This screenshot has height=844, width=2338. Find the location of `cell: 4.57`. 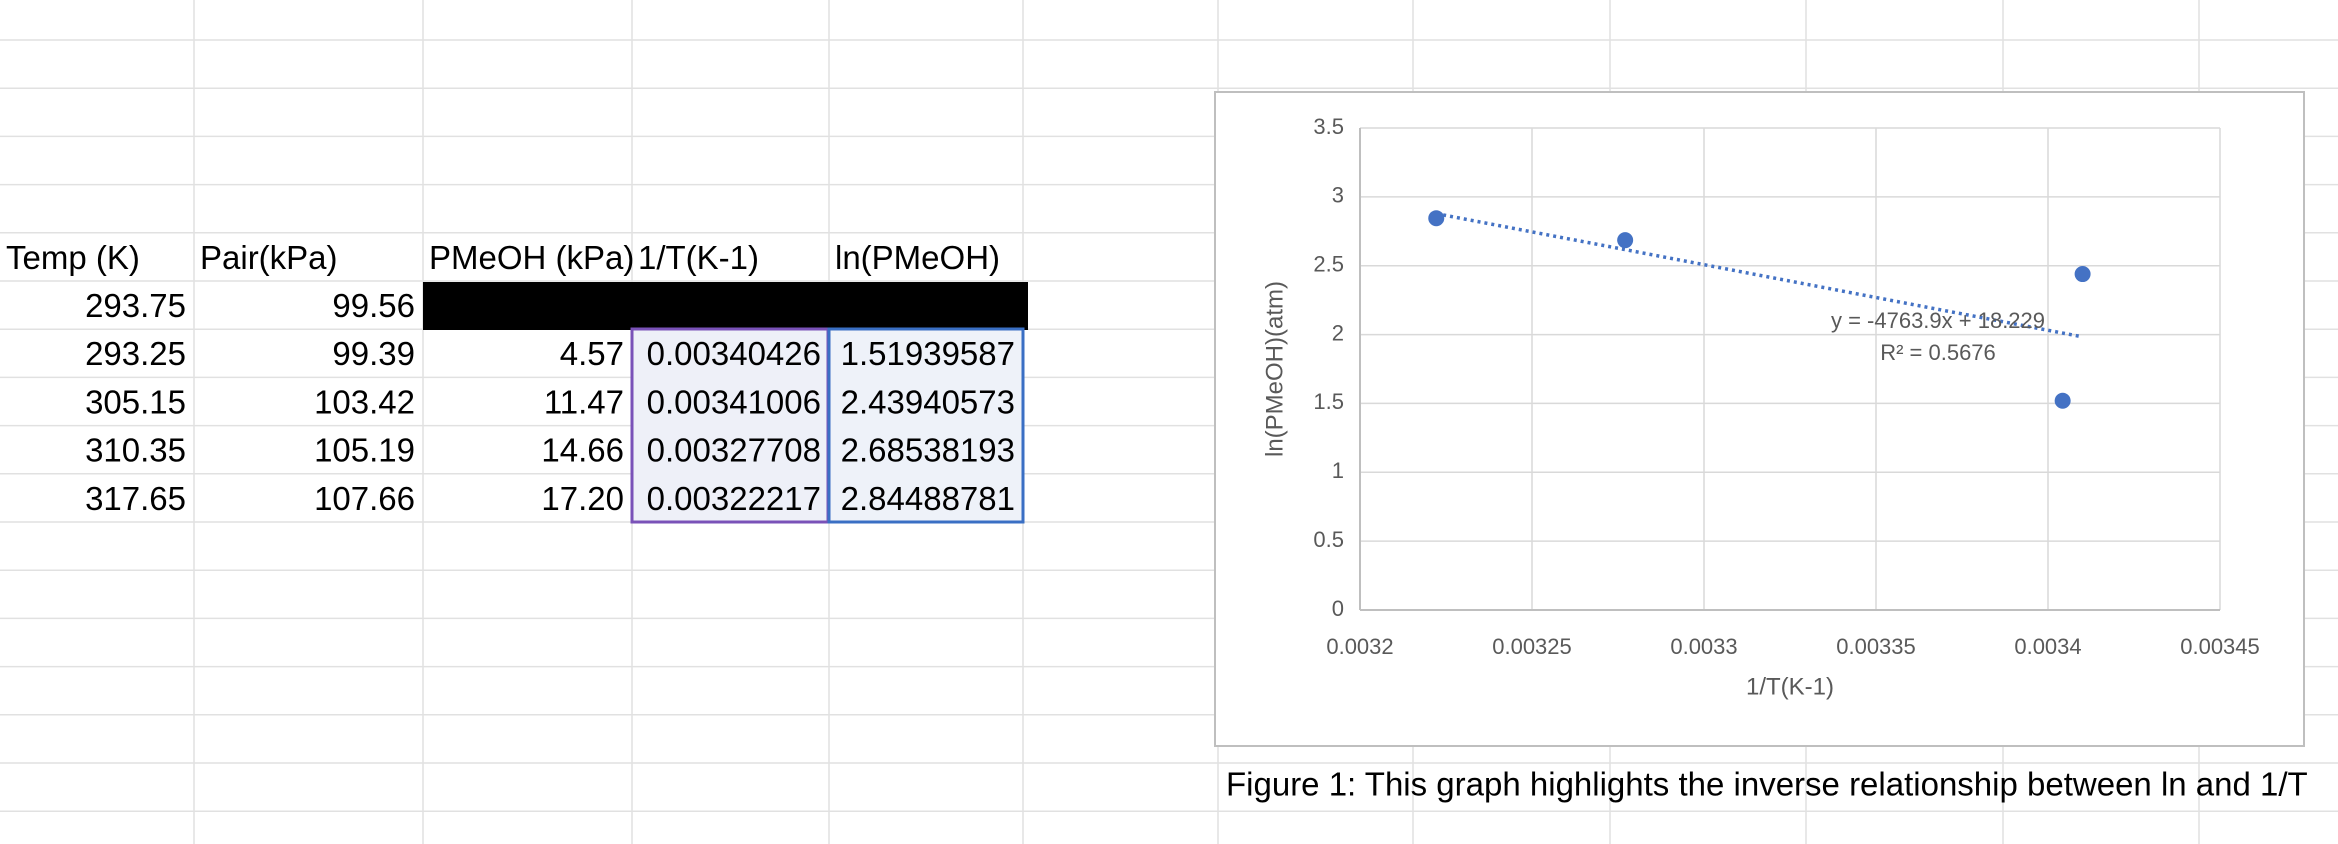

cell: 4.57 is located at coordinates (592, 353).